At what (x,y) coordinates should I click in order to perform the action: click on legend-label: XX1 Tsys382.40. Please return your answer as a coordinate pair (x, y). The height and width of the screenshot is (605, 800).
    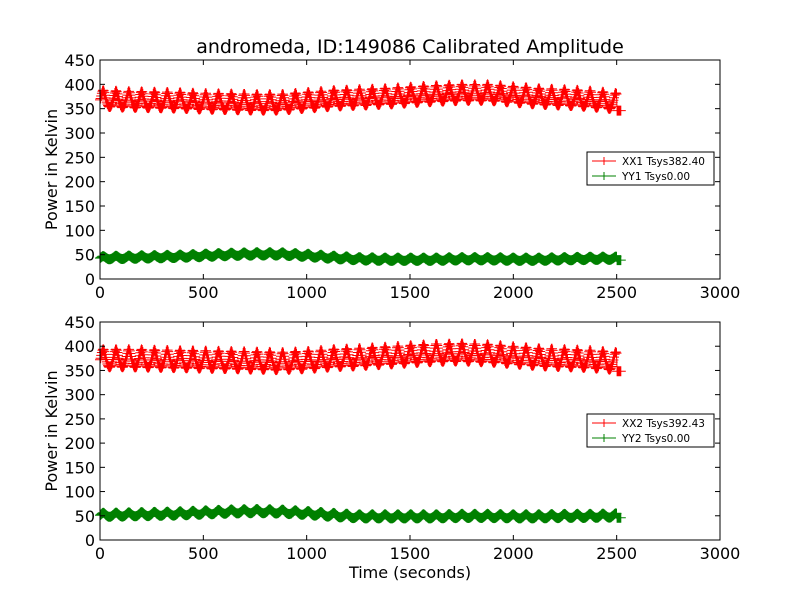
    Looking at the image, I should click on (663, 162).